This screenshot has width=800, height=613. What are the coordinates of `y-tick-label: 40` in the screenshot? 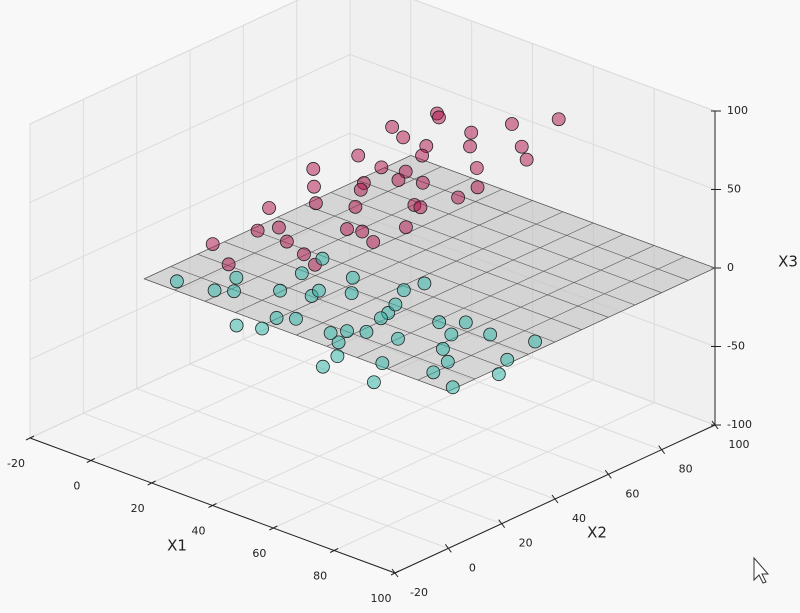 It's located at (579, 518).